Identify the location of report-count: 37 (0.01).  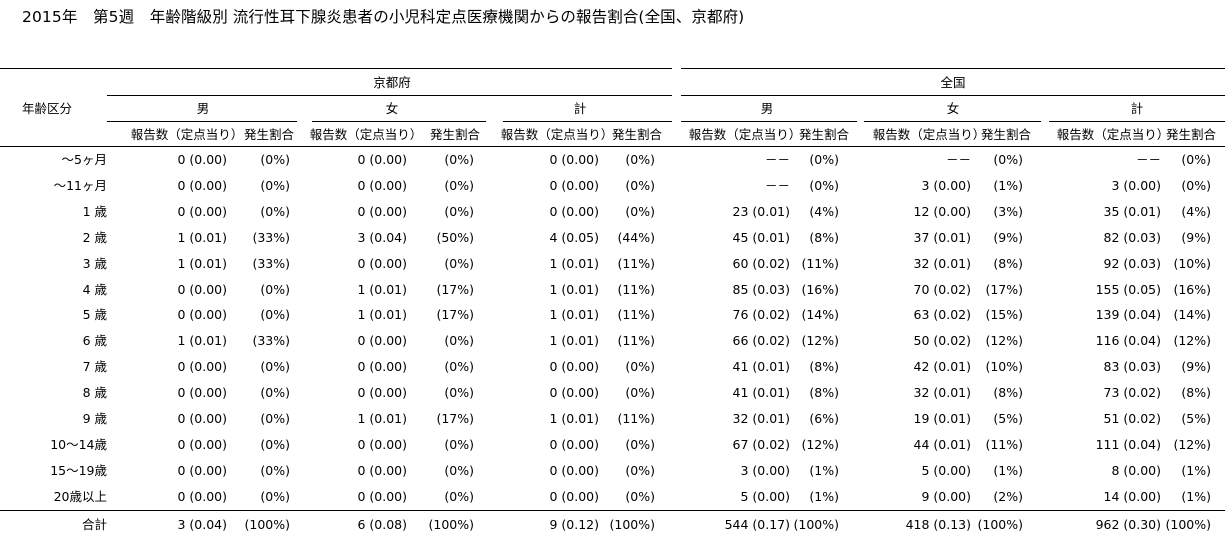
(942, 237).